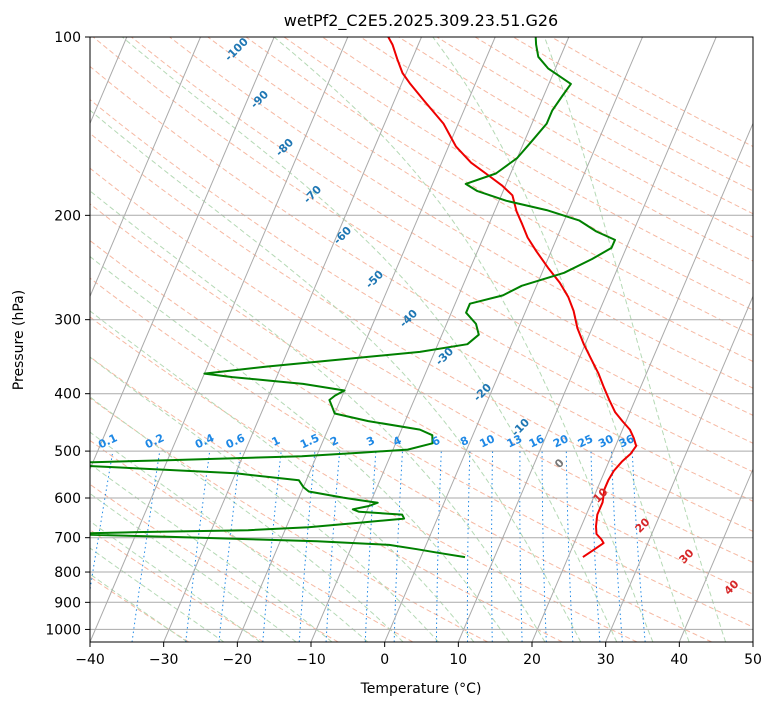  Describe the element at coordinates (67, 452) in the screenshot. I see `y-tick-label: 500` at that location.